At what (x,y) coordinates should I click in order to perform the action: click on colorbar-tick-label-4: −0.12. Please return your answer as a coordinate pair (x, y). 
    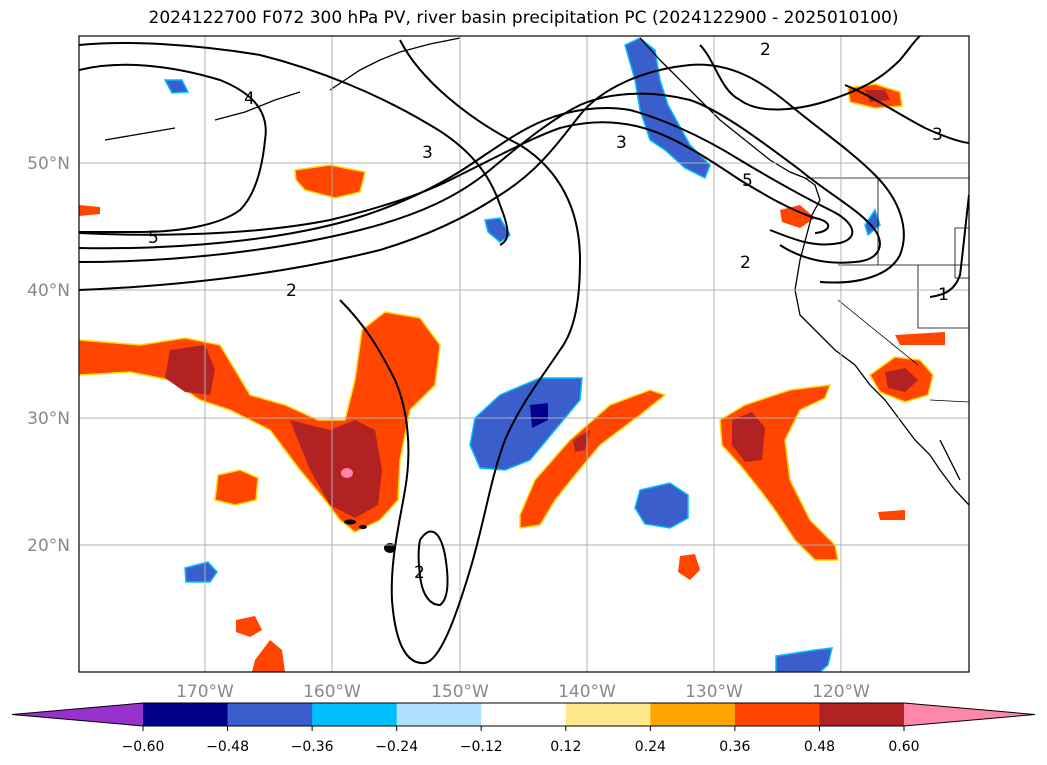
    Looking at the image, I should click on (481, 747).